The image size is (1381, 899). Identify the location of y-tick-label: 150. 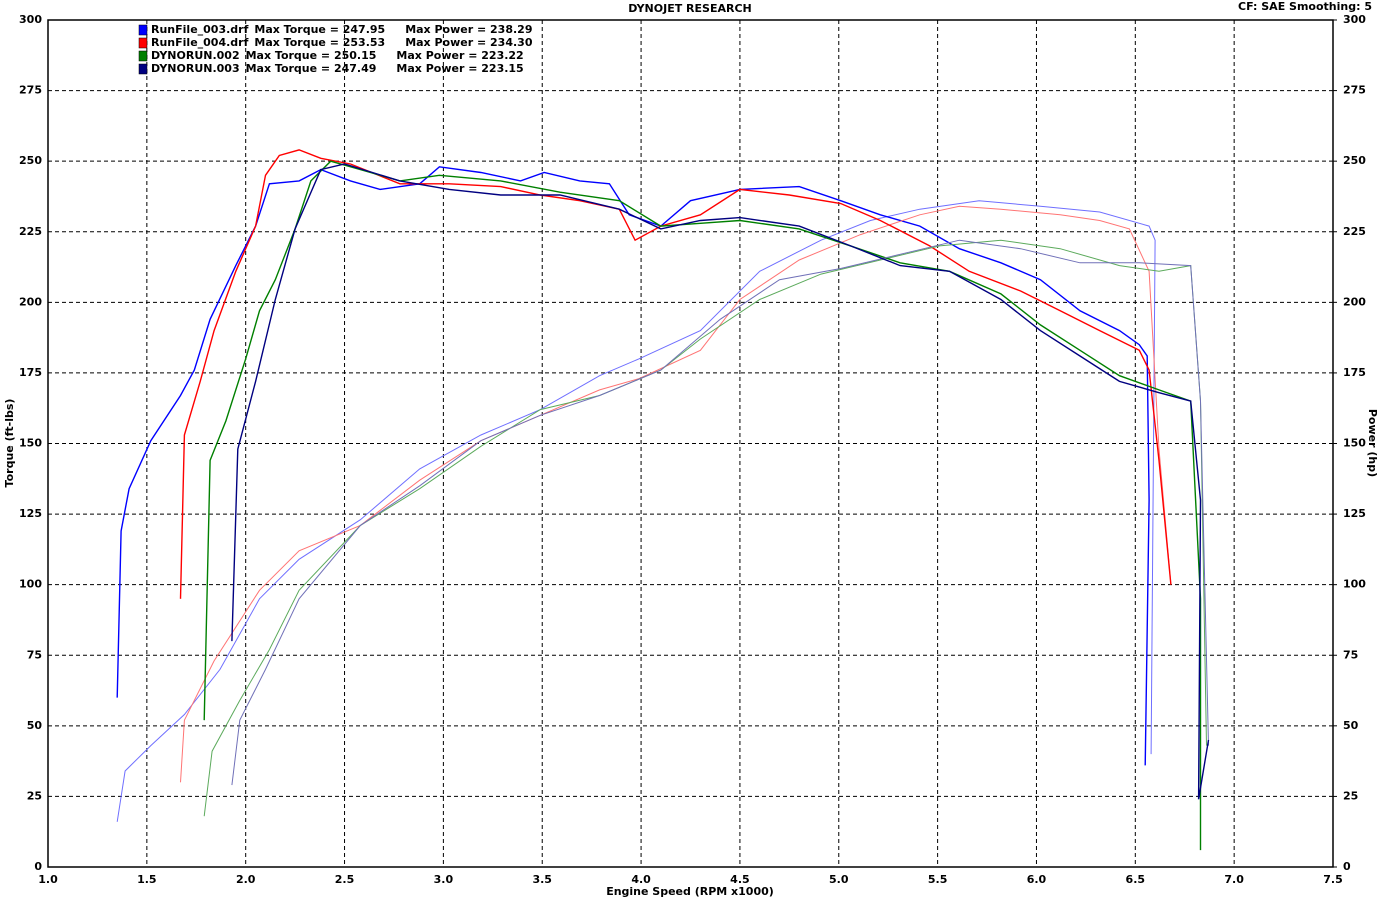
(30, 443).